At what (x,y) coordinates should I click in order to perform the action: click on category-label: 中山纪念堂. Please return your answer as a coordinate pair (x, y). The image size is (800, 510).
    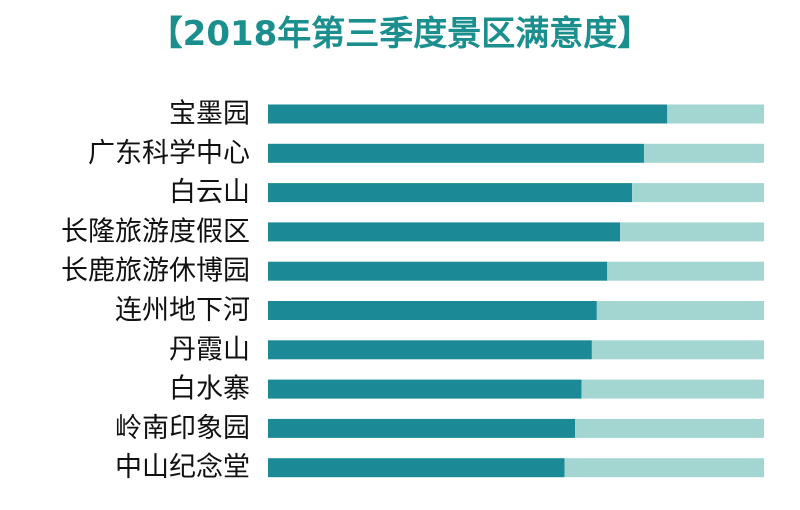
    Looking at the image, I should click on (182, 467).